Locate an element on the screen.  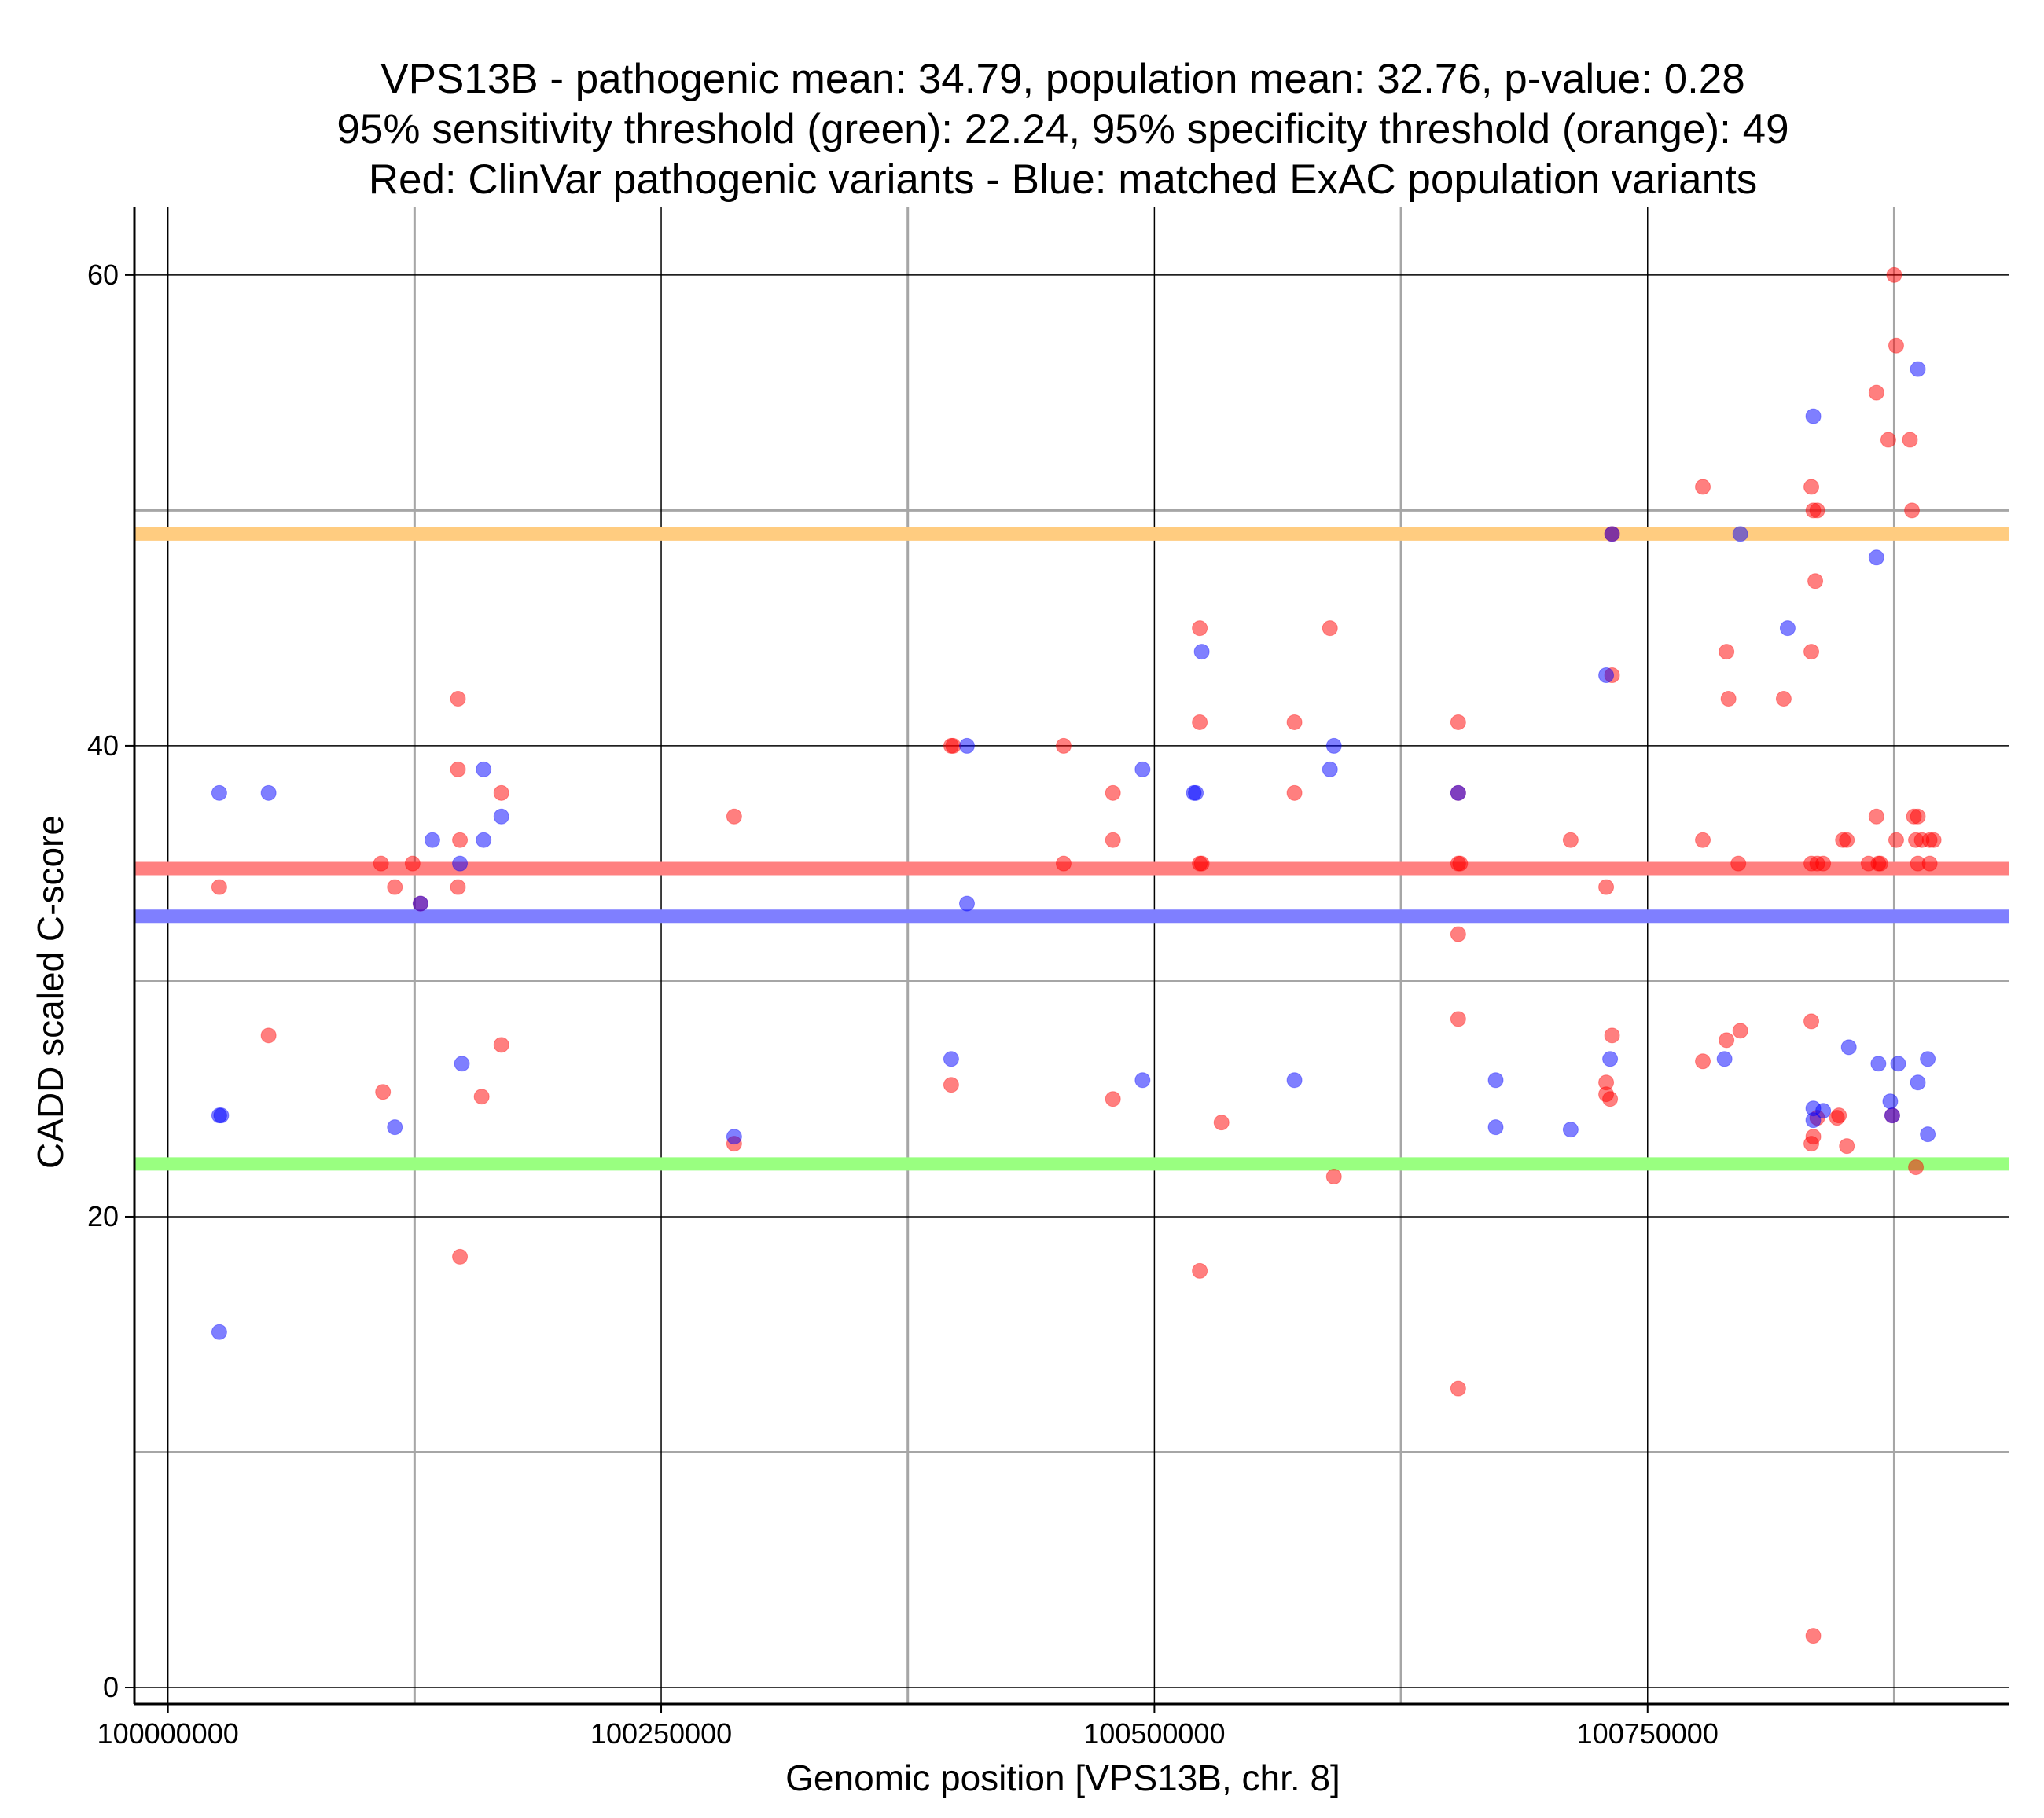
x-tick-label: 100750000 is located at coordinates (1648, 1734).